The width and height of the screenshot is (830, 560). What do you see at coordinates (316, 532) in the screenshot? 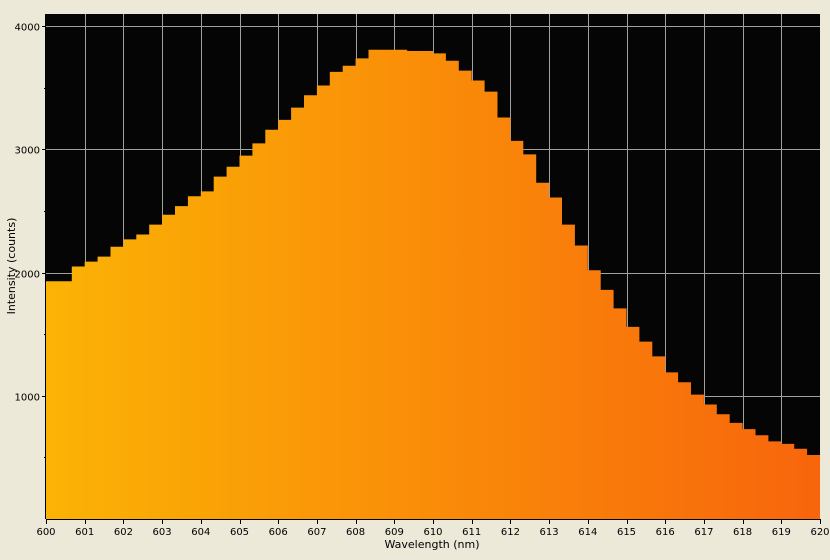
I see `x-tick-label: 607` at bounding box center [316, 532].